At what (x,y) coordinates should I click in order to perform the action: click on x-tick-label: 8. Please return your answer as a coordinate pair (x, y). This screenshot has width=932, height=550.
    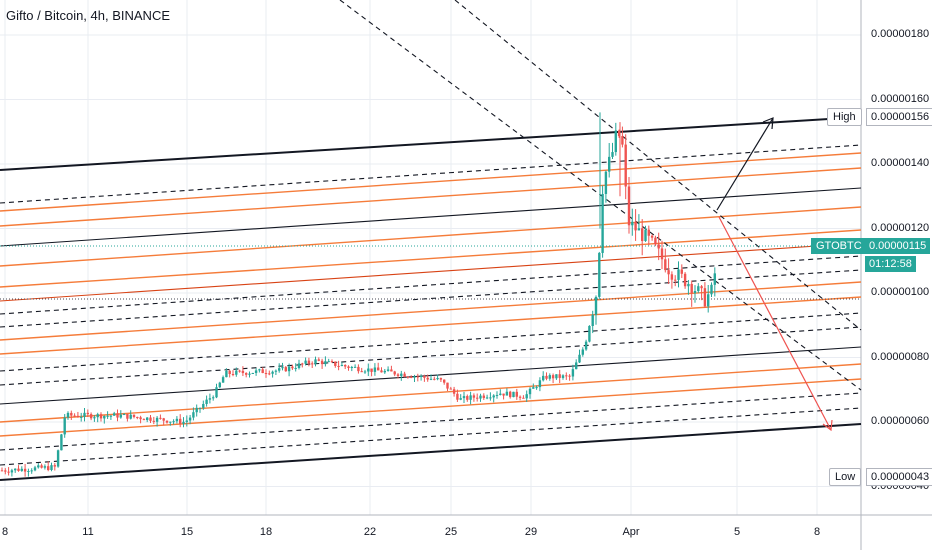
    Looking at the image, I should click on (817, 532).